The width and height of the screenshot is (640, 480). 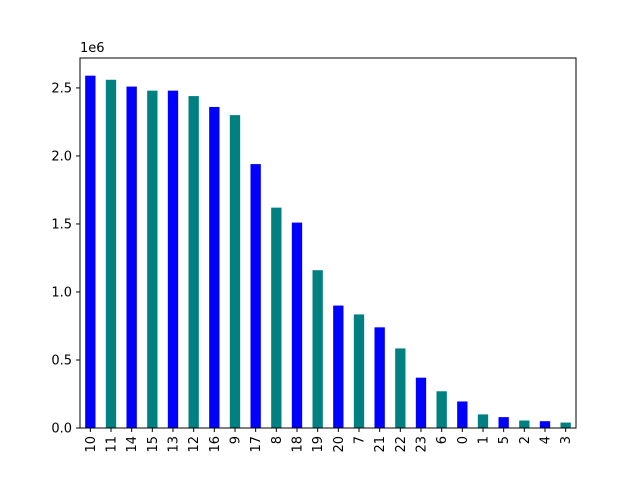 I want to click on y-tick-label: 0.5, so click(x=61, y=360).